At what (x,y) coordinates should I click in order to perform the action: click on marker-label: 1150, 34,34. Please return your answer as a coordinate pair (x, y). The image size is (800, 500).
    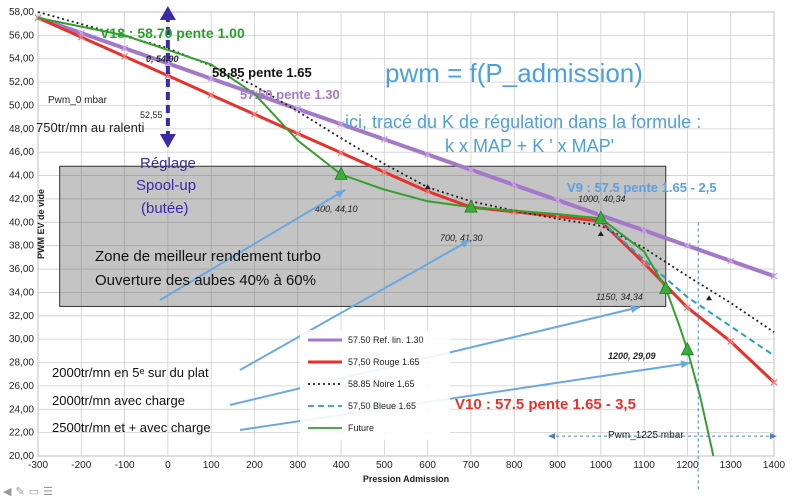
    Looking at the image, I should click on (619, 297).